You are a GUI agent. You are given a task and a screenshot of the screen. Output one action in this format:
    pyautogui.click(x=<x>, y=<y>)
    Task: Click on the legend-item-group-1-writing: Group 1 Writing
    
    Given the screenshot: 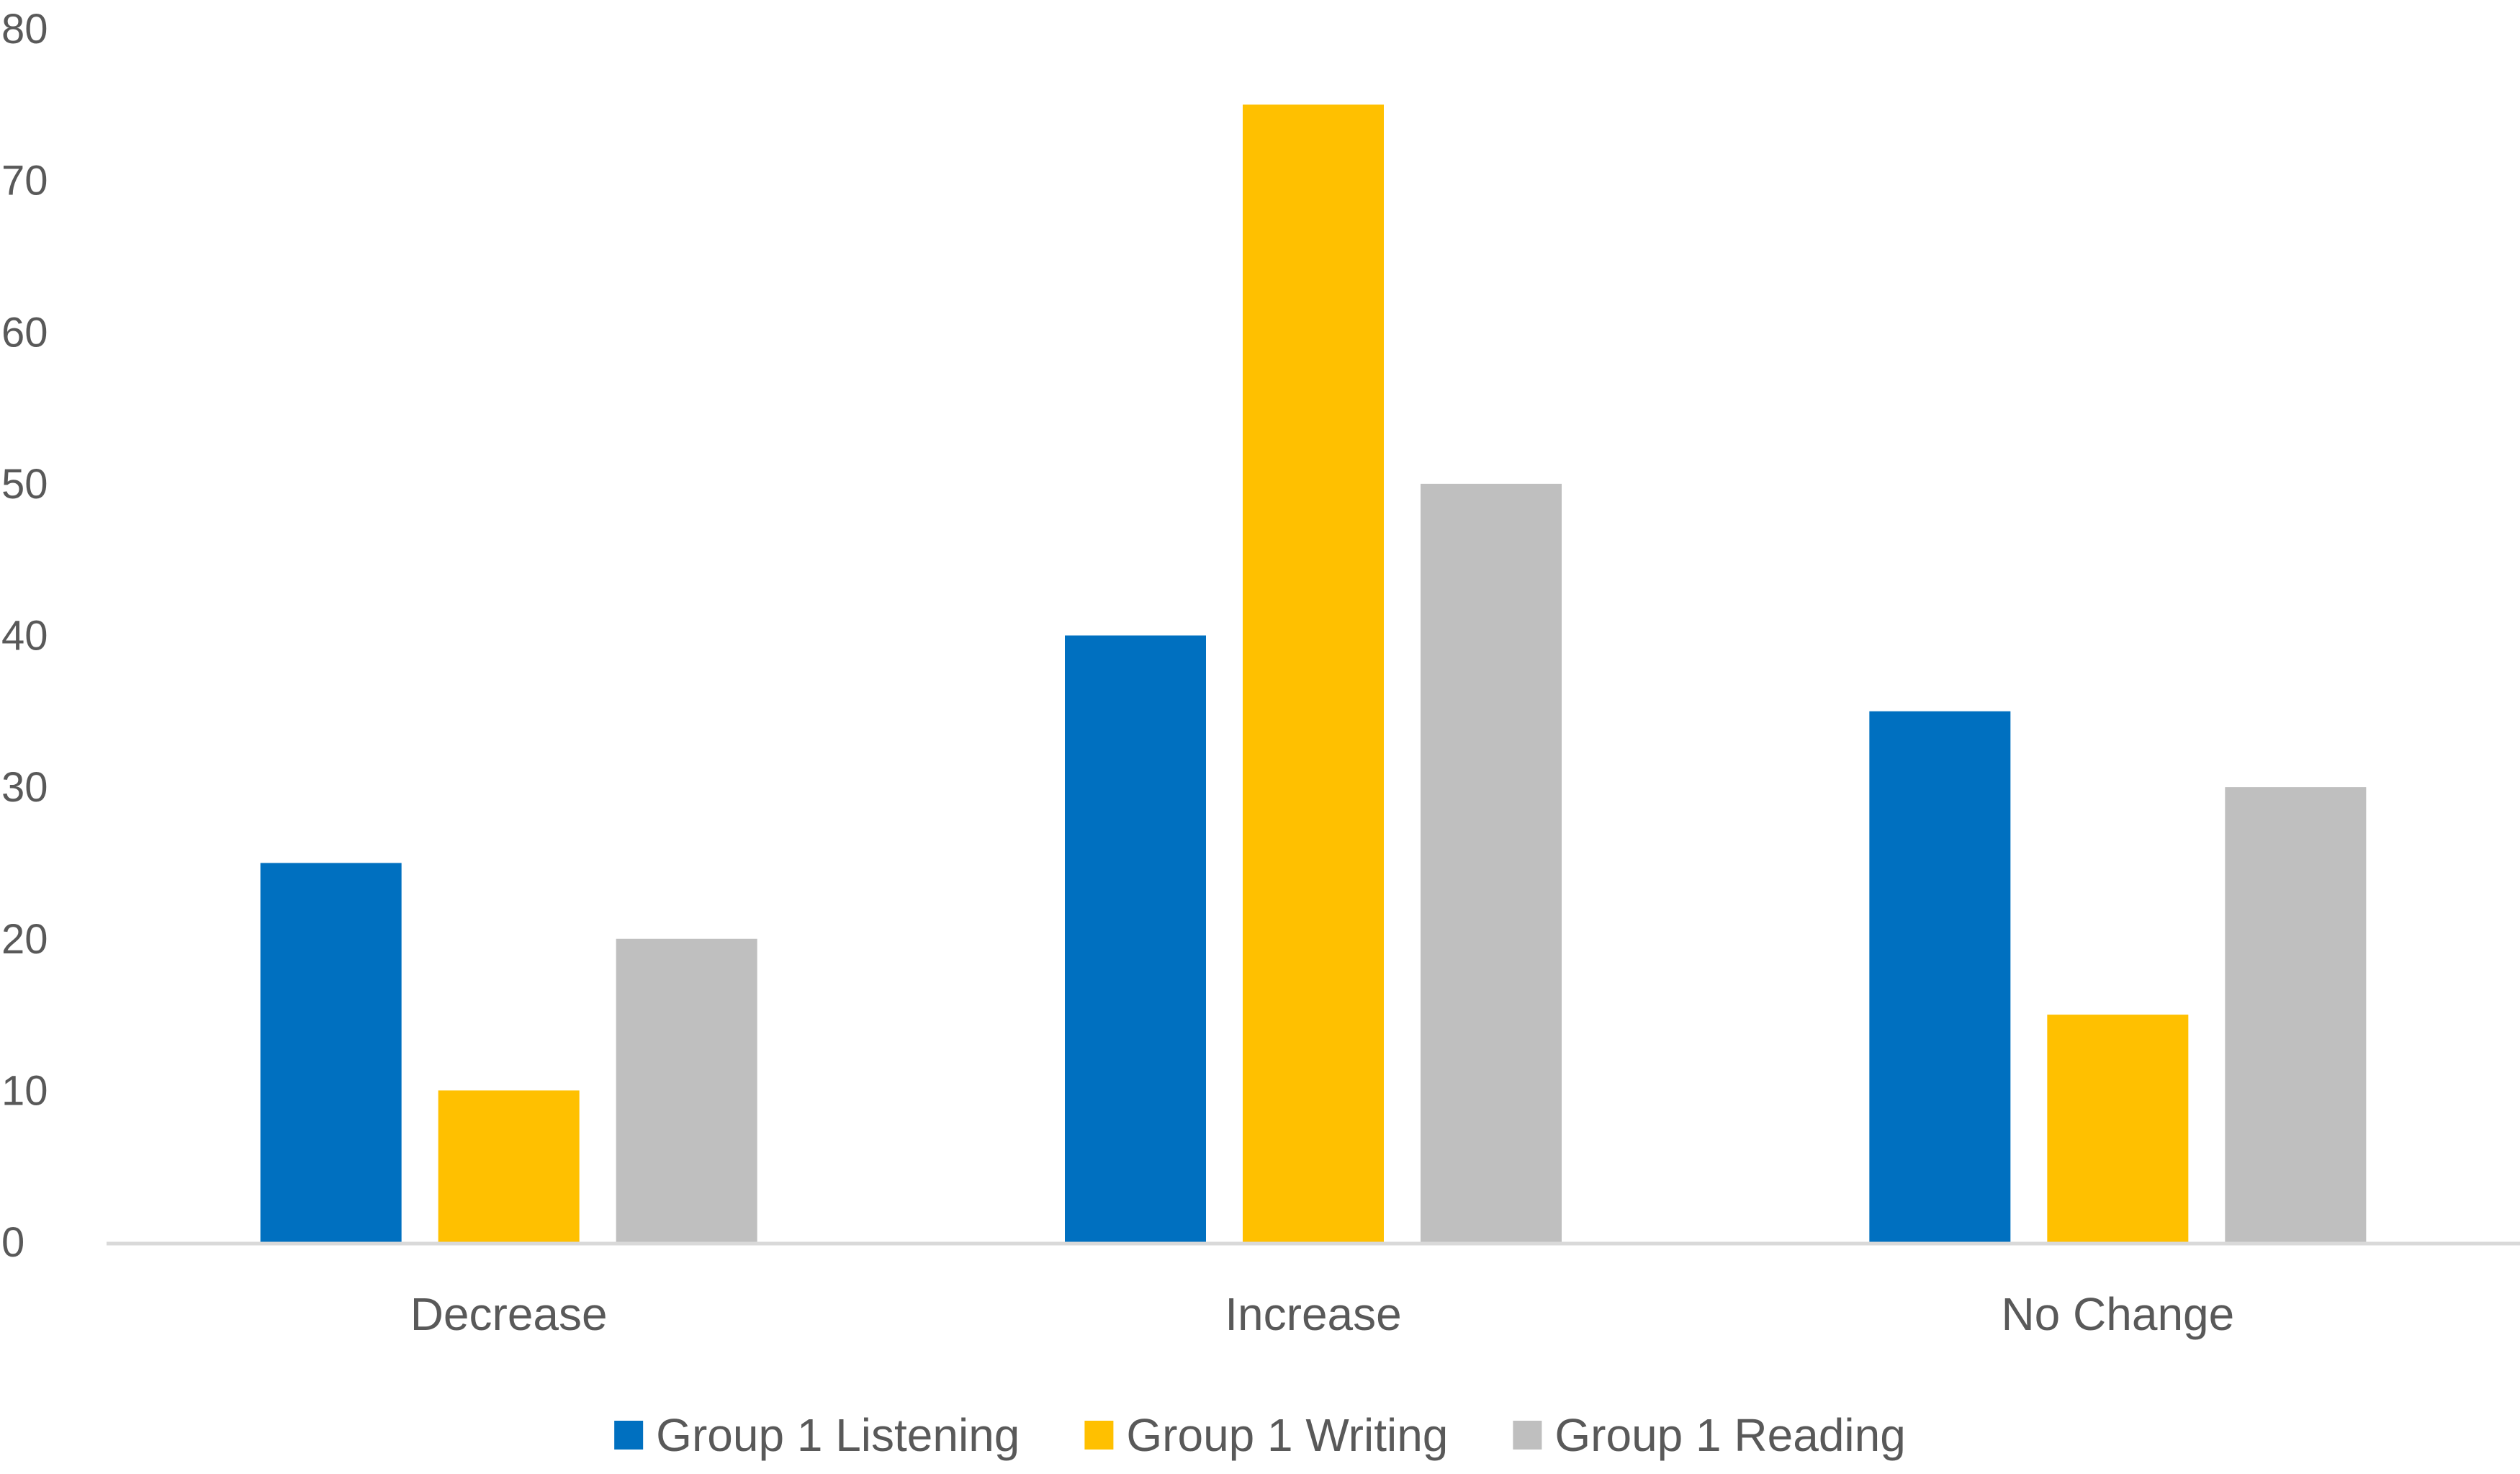 What is the action you would take?
    pyautogui.click(x=1266, y=1435)
    